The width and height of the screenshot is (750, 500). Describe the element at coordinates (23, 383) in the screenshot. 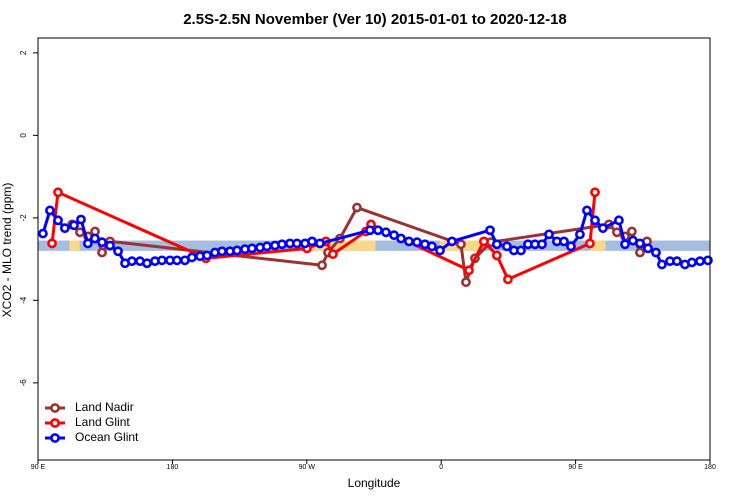

I see `y-tick-label: -6` at that location.